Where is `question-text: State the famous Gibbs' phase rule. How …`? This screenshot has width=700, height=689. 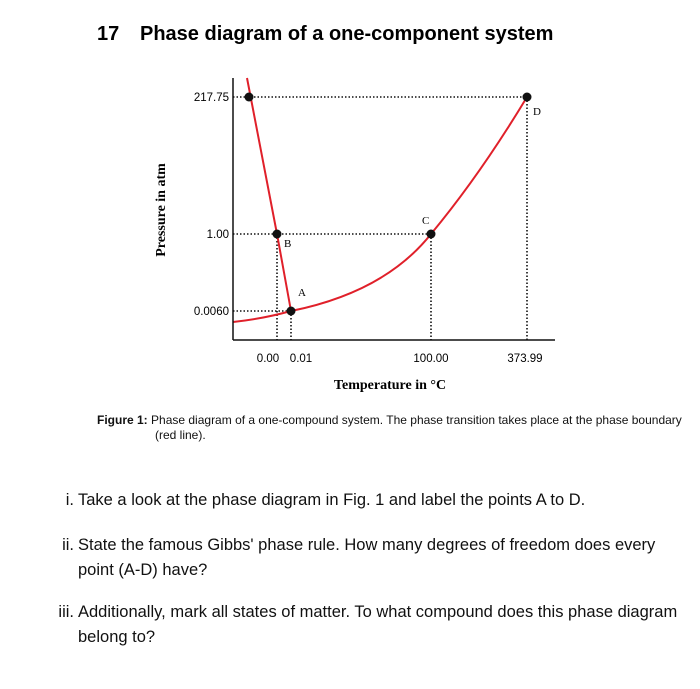
question-text: State the famous Gibbs' phase rule. How … is located at coordinates (367, 557).